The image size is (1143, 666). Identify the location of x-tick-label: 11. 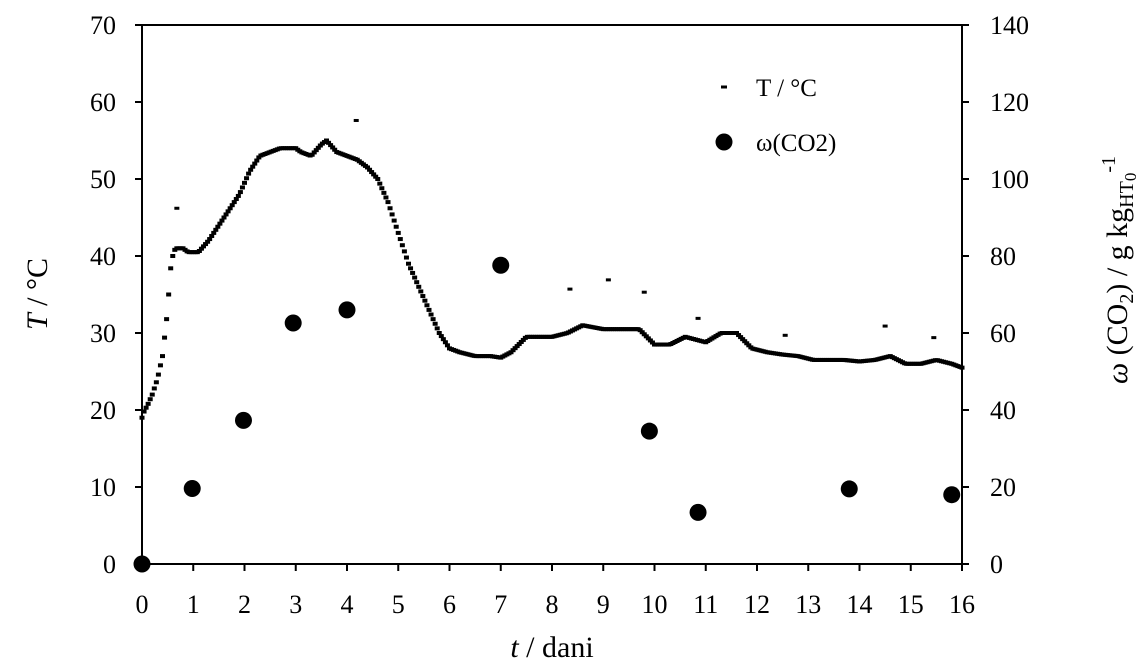
(705, 604).